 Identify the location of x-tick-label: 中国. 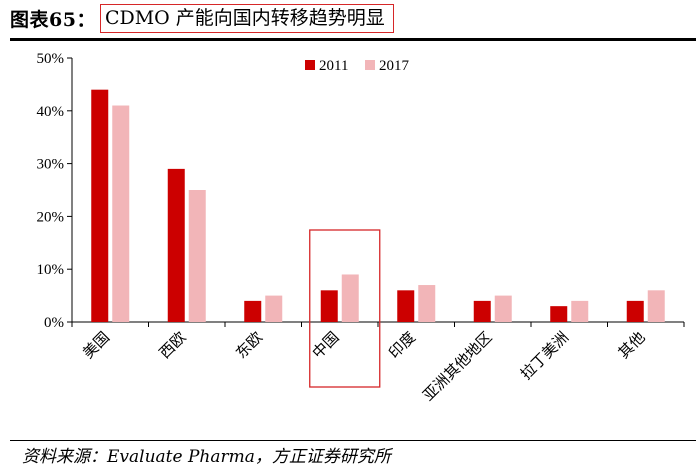
(325, 345).